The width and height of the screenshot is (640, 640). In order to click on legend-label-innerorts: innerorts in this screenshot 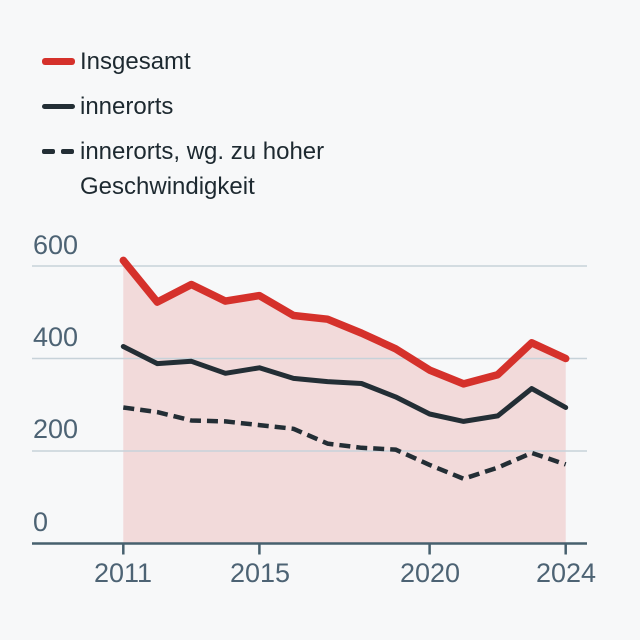, I will do `click(127, 106)`.